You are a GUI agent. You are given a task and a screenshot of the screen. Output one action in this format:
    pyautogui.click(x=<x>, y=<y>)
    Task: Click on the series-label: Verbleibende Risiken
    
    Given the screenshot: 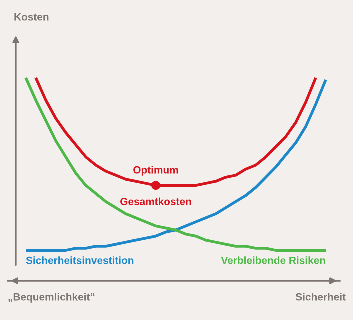 What is the action you would take?
    pyautogui.click(x=273, y=260)
    